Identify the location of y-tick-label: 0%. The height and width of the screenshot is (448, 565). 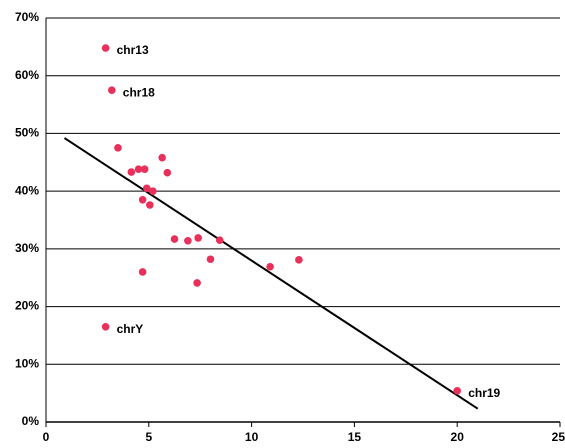
(31, 421).